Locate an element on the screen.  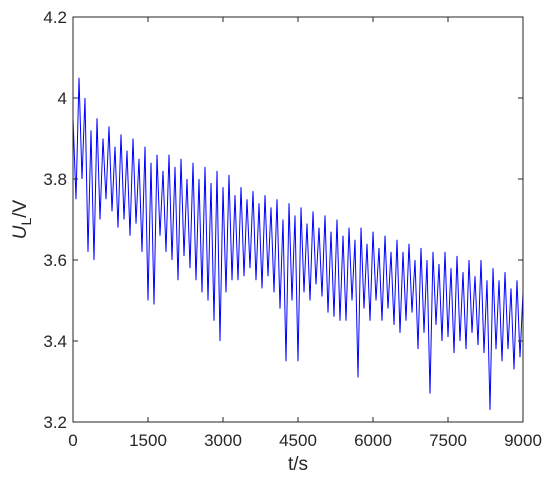
x-tick-label: 7500 is located at coordinates (448, 440).